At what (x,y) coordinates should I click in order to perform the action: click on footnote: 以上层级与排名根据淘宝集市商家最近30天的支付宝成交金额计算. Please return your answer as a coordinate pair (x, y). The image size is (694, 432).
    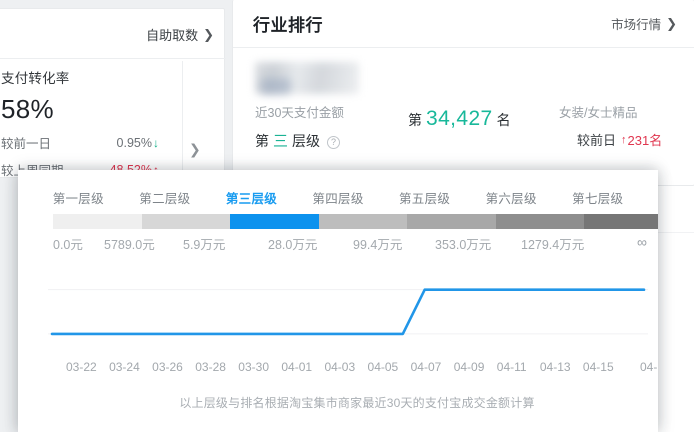
    Looking at the image, I should click on (338, 402).